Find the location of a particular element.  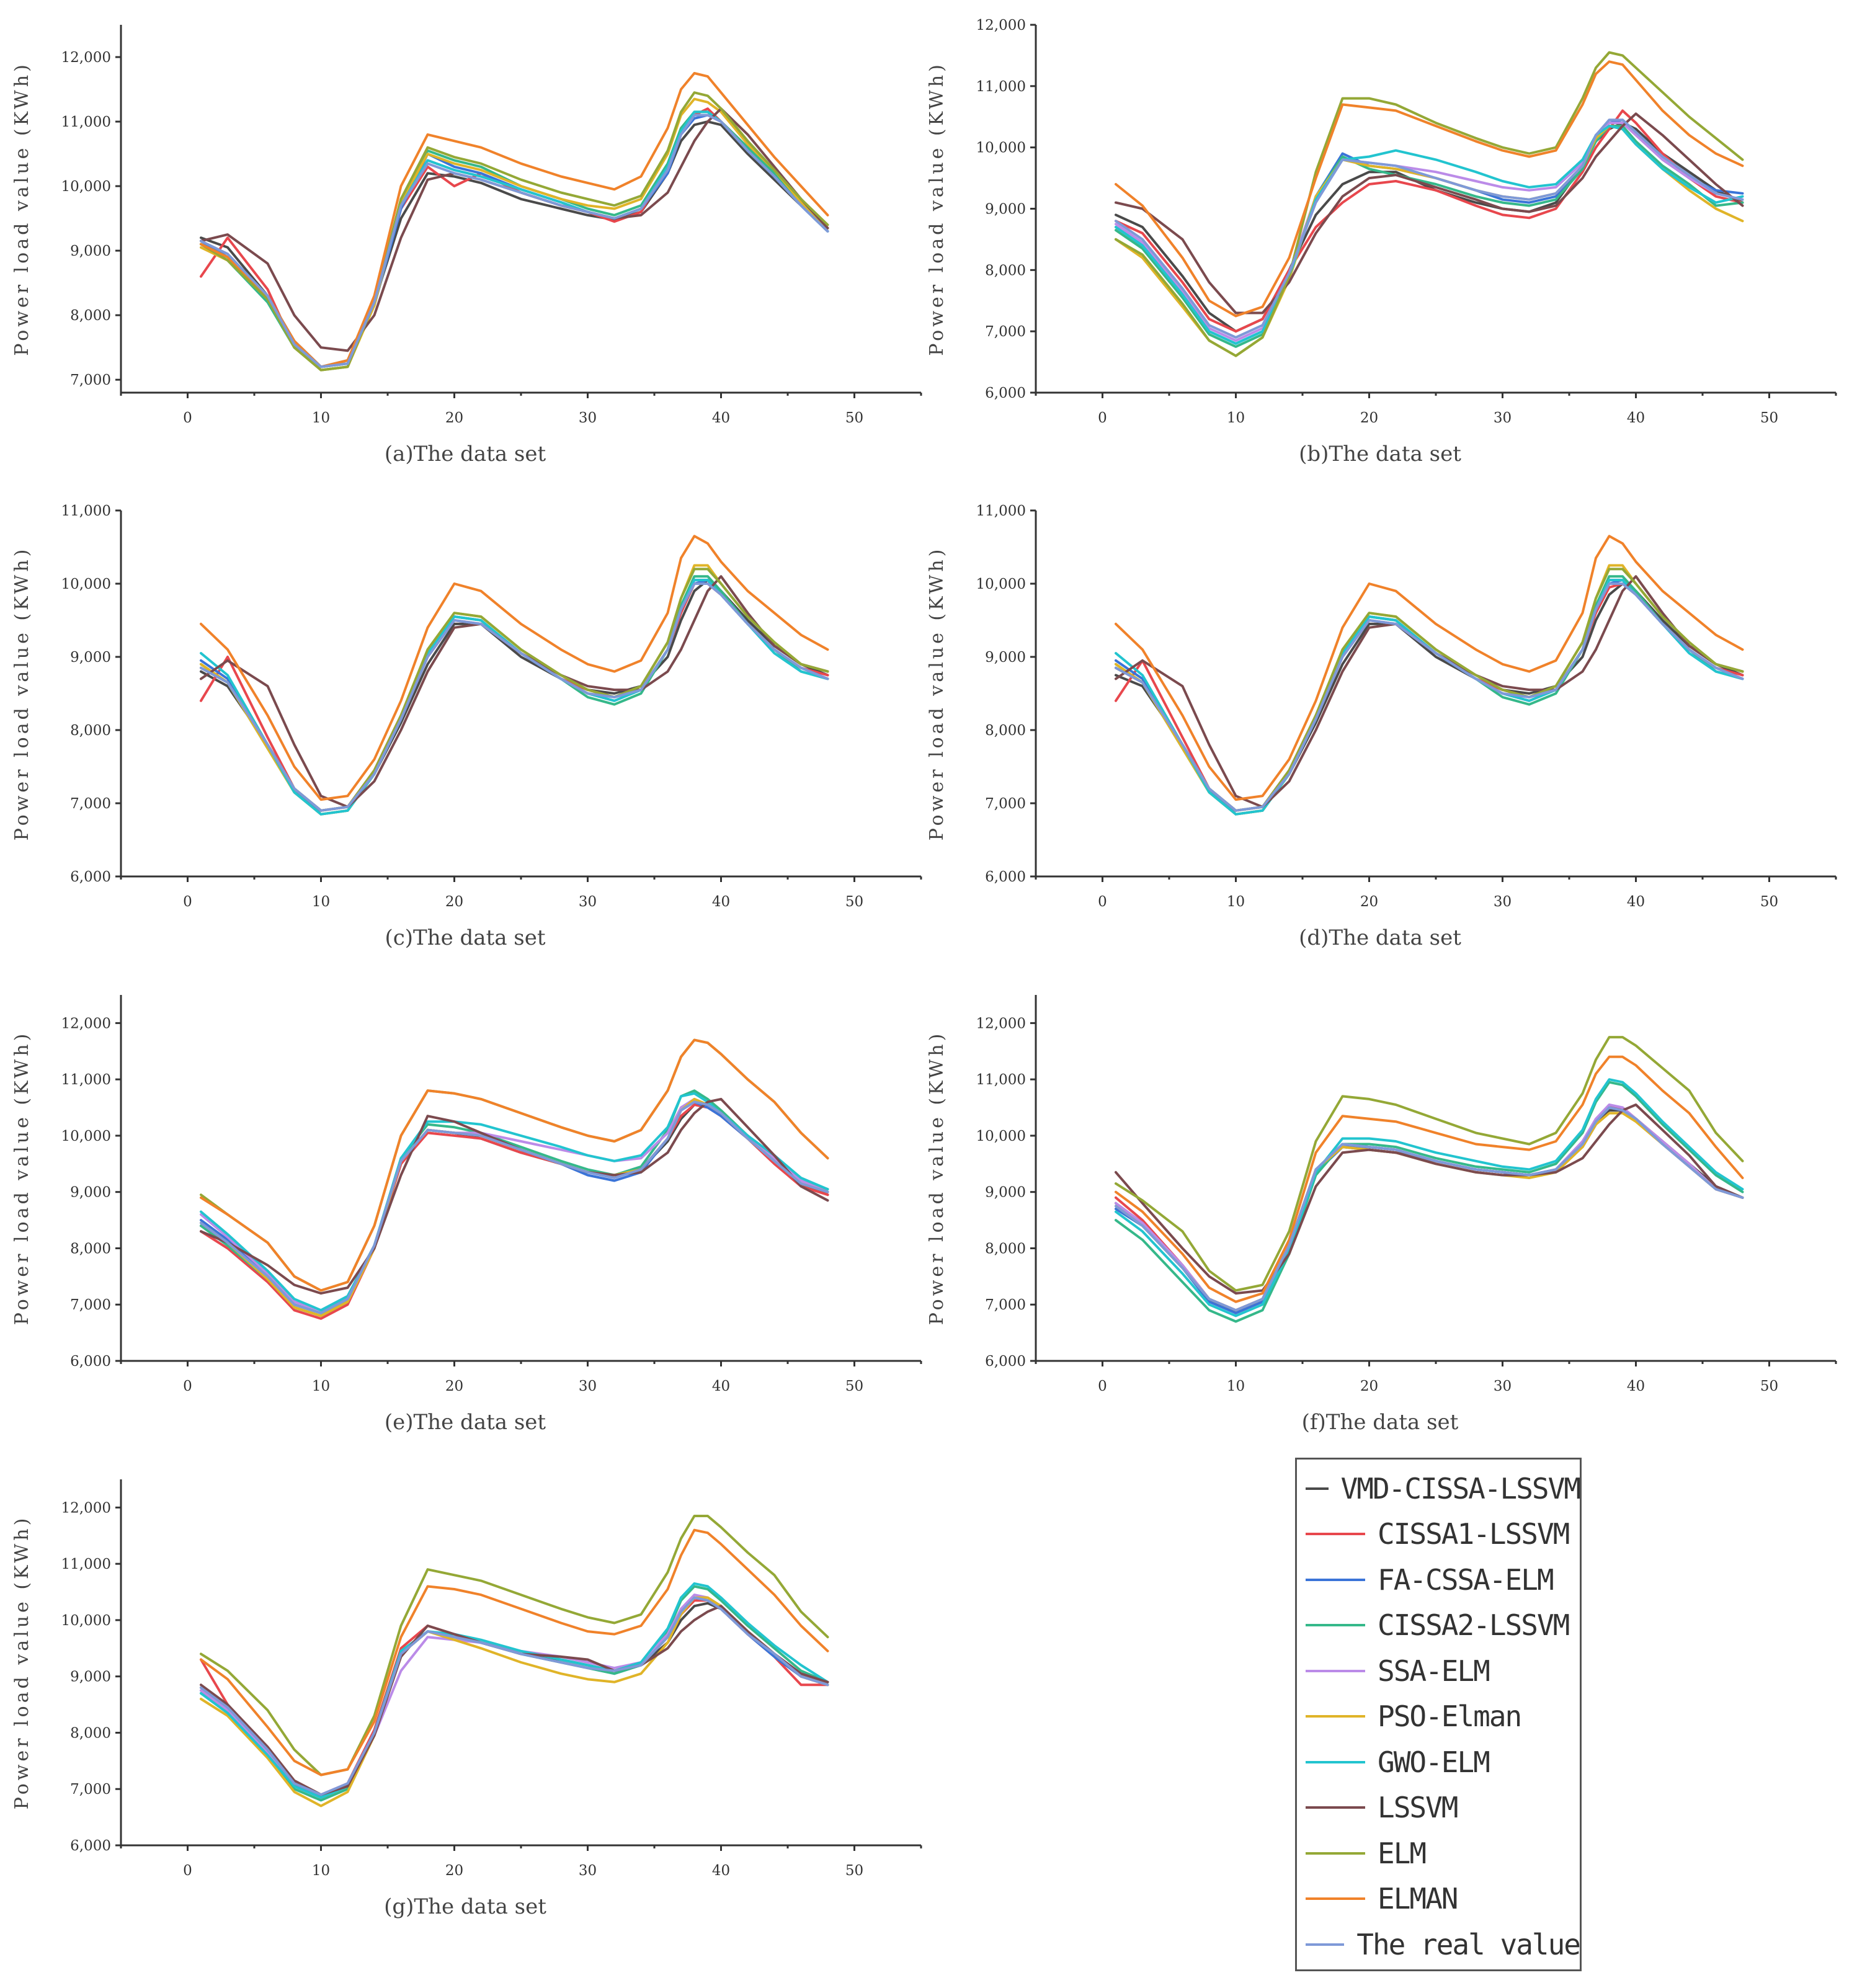

legend-item: LSSVM is located at coordinates (1438, 1808).